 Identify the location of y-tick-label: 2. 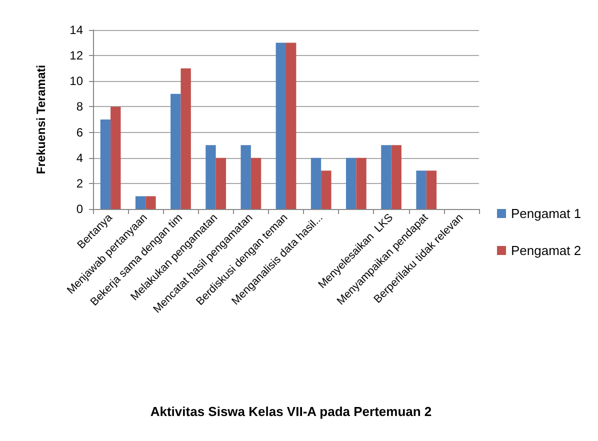
(80, 183).